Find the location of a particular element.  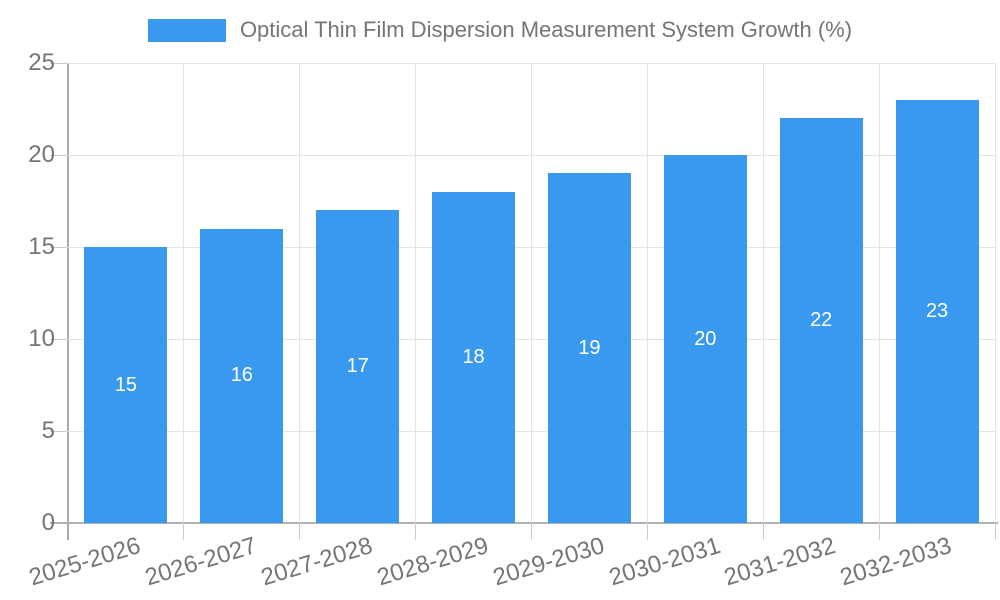

bar-value-label: 22 is located at coordinates (821, 320).